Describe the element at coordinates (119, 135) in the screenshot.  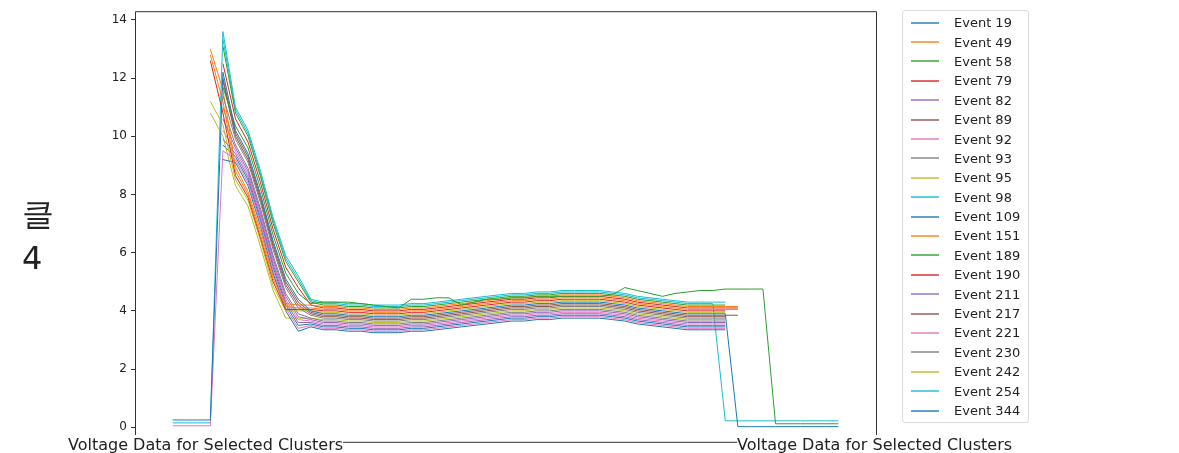
I see `y-tick-label: 10` at that location.